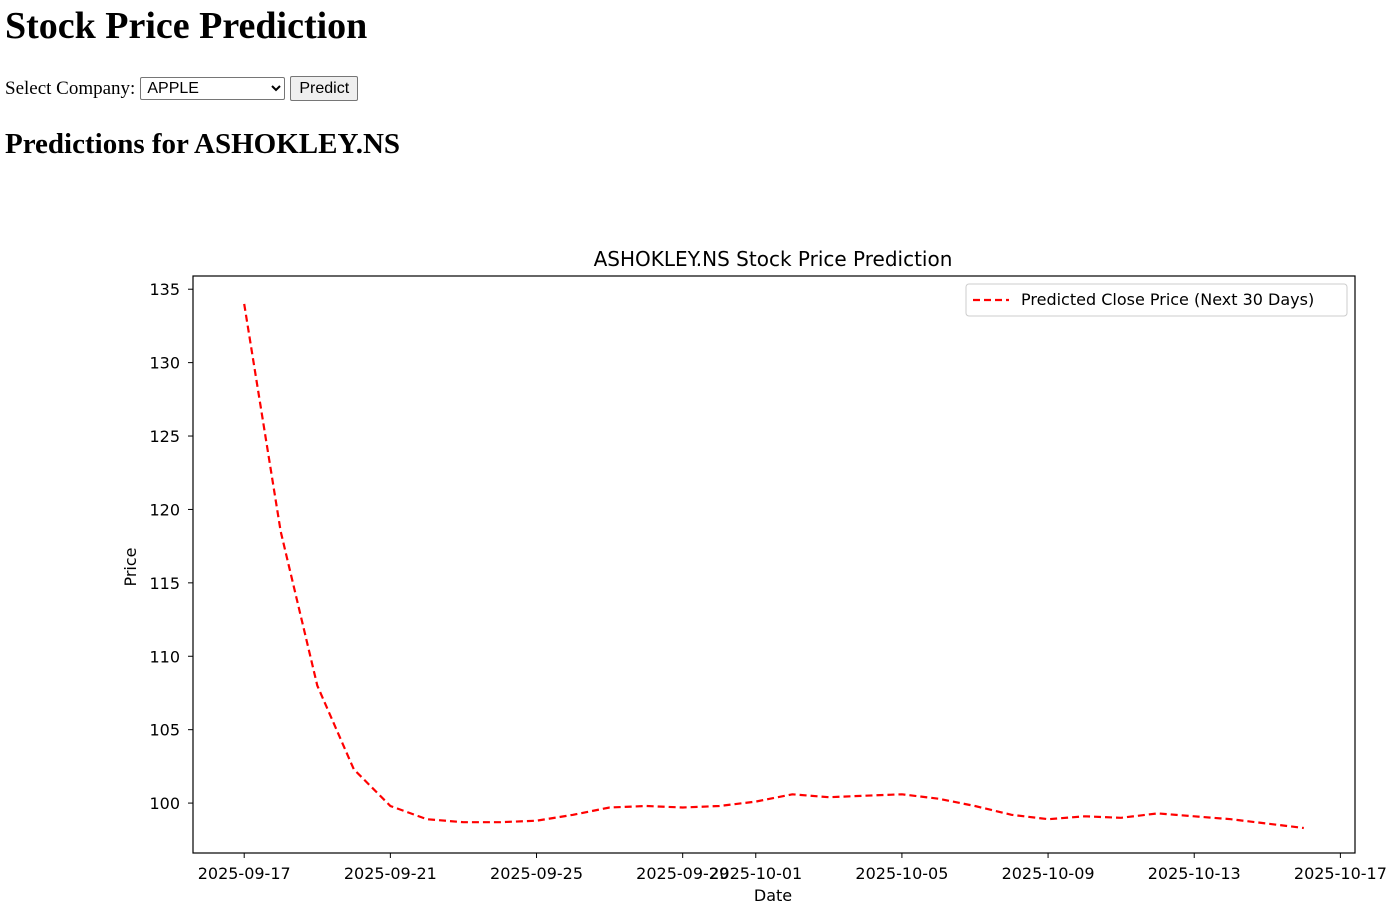 This screenshot has height=901, width=1395. I want to click on y-tick-label: 135, so click(164, 289).